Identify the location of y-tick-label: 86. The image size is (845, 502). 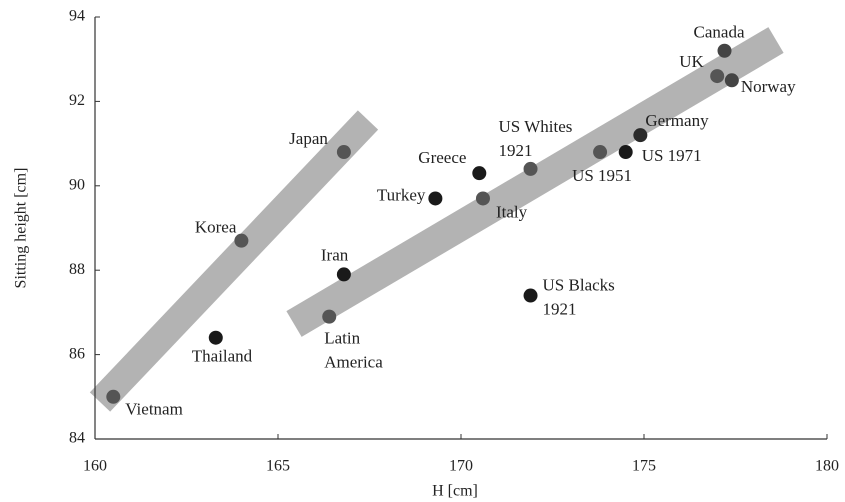
(77, 353).